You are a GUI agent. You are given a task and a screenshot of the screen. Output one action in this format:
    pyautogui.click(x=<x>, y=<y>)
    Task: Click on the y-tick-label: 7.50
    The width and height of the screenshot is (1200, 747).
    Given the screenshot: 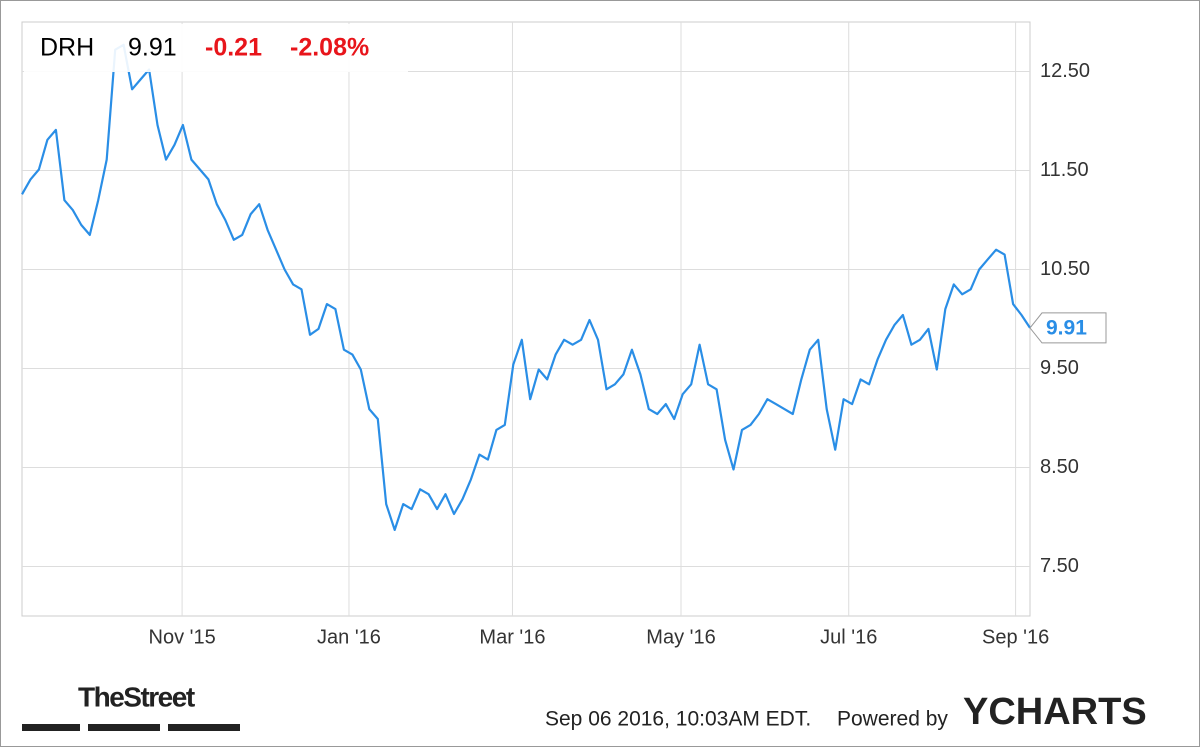 What is the action you would take?
    pyautogui.click(x=1059, y=566)
    